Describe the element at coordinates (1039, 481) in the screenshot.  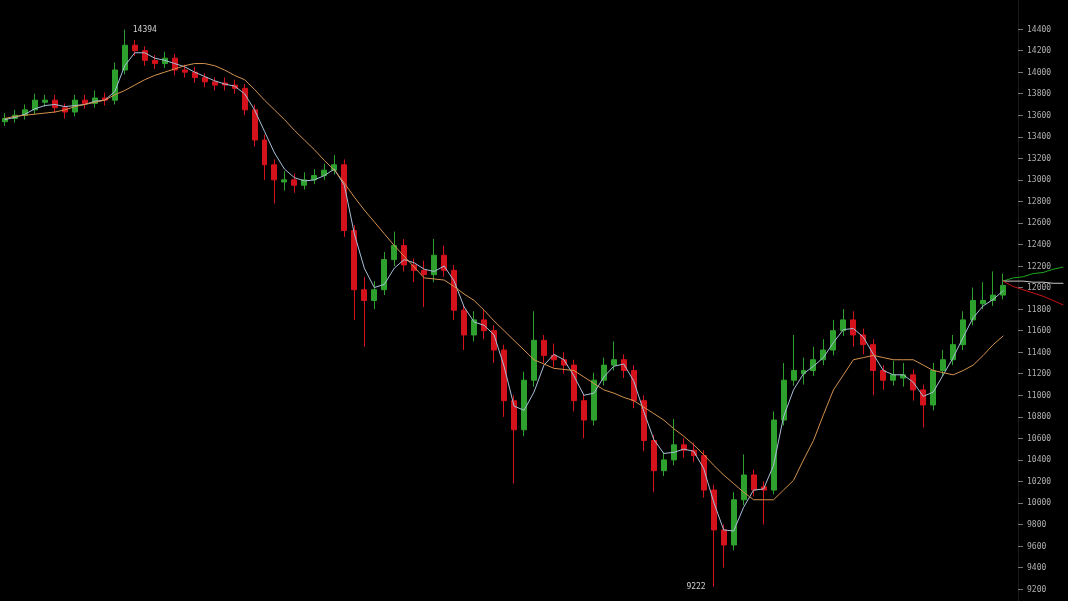
I see `y-tick-label: 10200` at that location.